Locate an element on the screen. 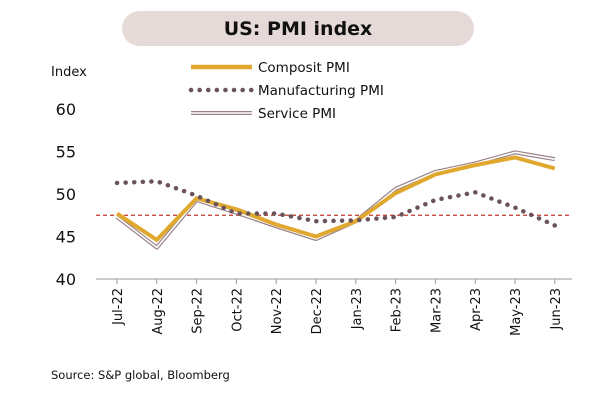 The width and height of the screenshot is (600, 403). y-tick-label: 50 is located at coordinates (66, 194).